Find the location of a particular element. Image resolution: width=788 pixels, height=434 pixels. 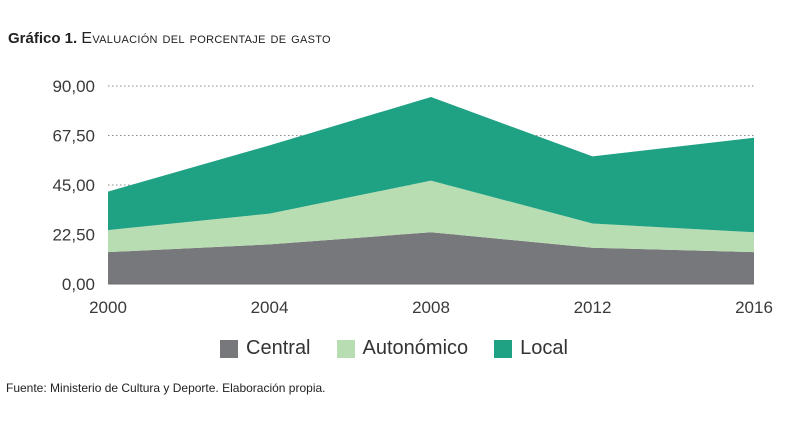

chart-legend: Central Autonómico Local is located at coordinates (394, 348).